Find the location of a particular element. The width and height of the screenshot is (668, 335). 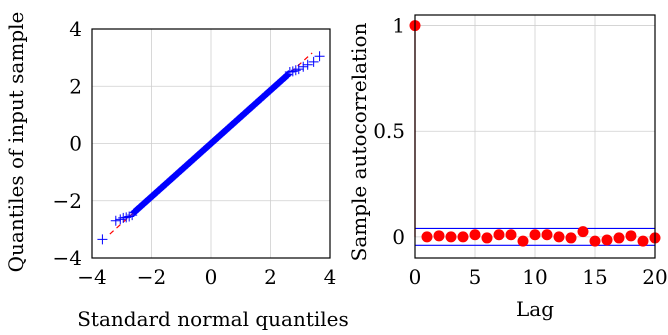

qq-x-tick-labels: −4 −2 0 2 4 is located at coordinates (206, 277).